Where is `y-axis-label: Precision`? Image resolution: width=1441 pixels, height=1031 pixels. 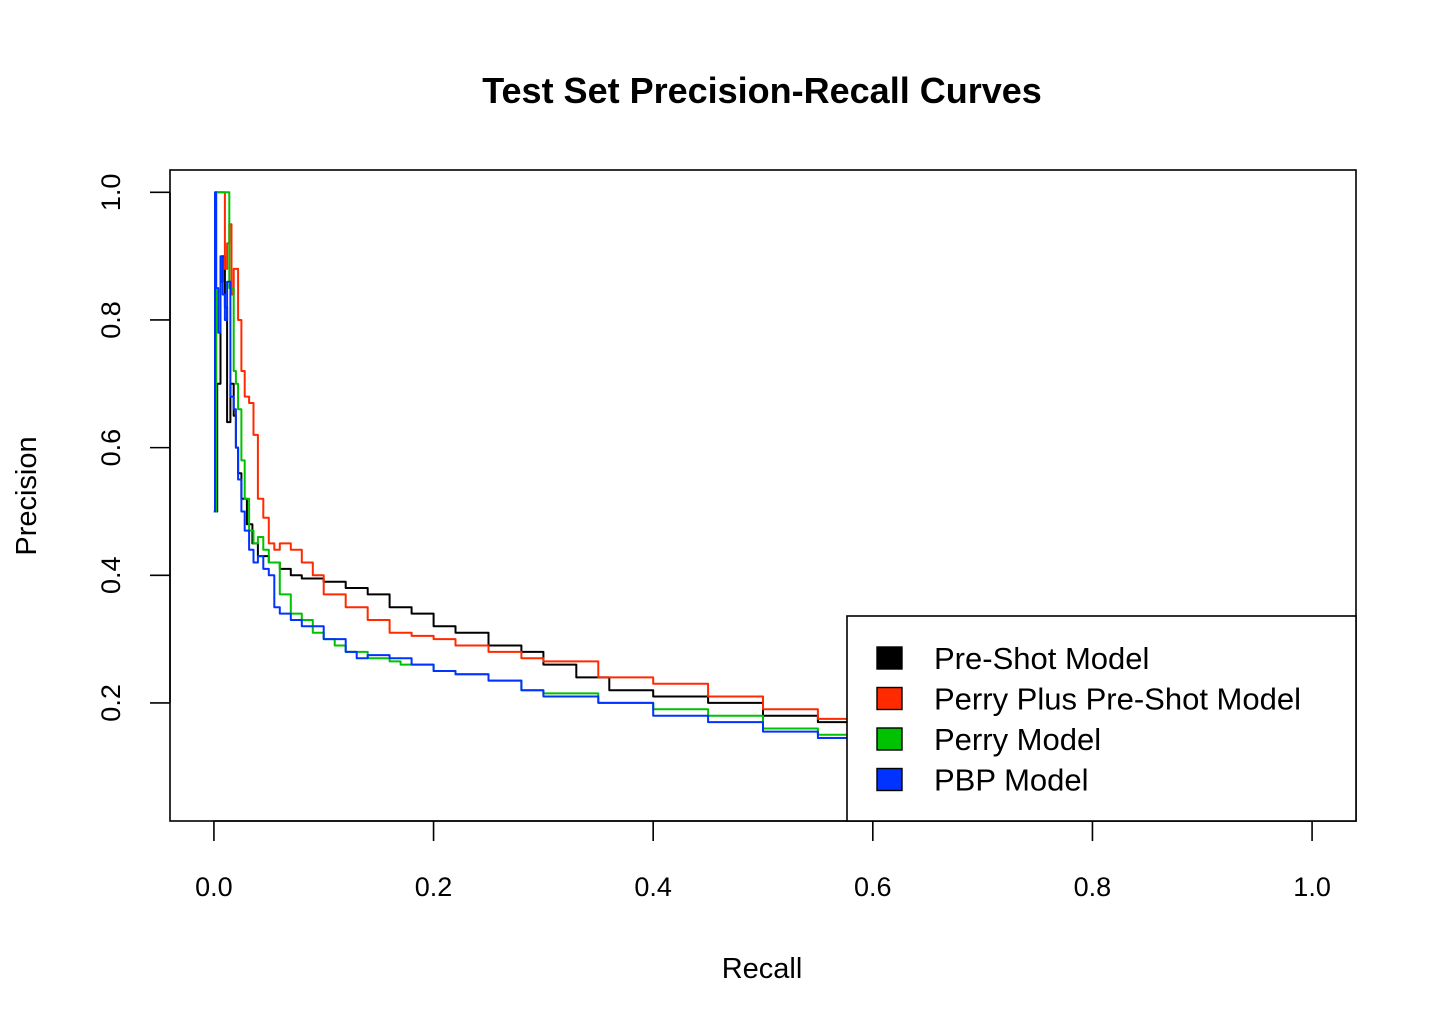 y-axis-label: Precision is located at coordinates (27, 495).